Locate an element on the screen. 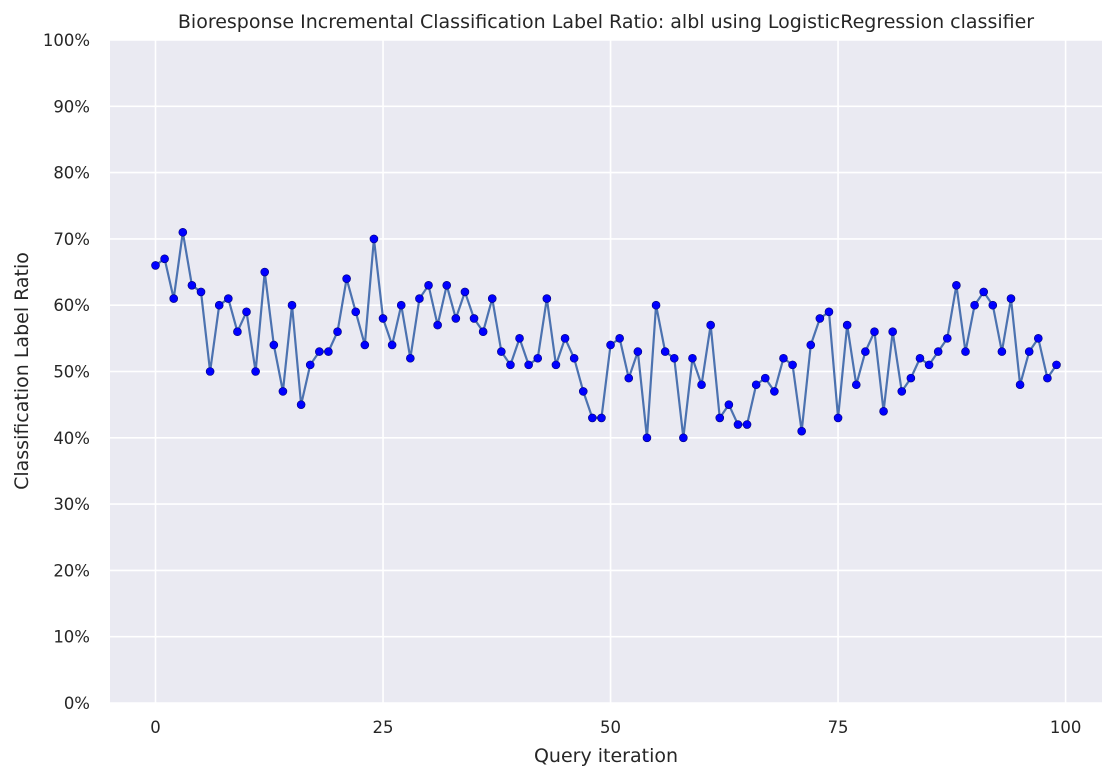 The image size is (1115, 779). y-tick-label: 50% is located at coordinates (71, 372).